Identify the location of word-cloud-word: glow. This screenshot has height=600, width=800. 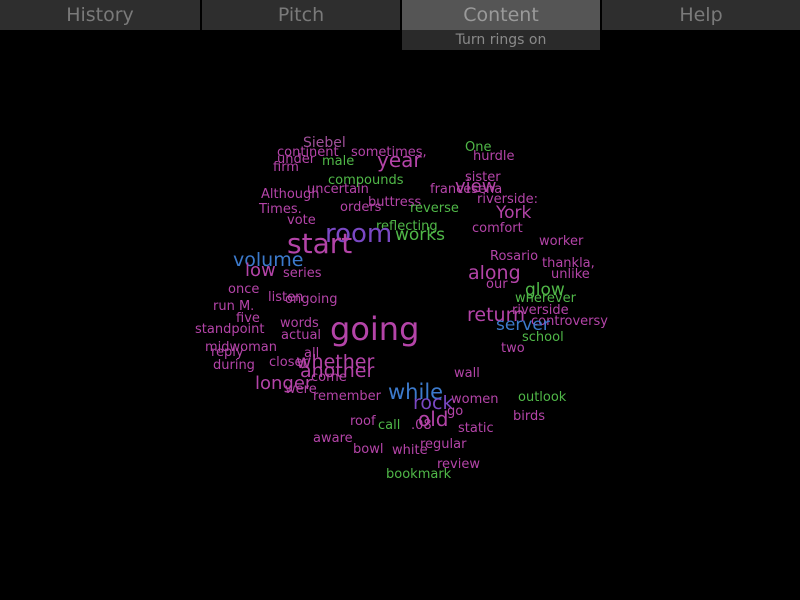
(545, 290).